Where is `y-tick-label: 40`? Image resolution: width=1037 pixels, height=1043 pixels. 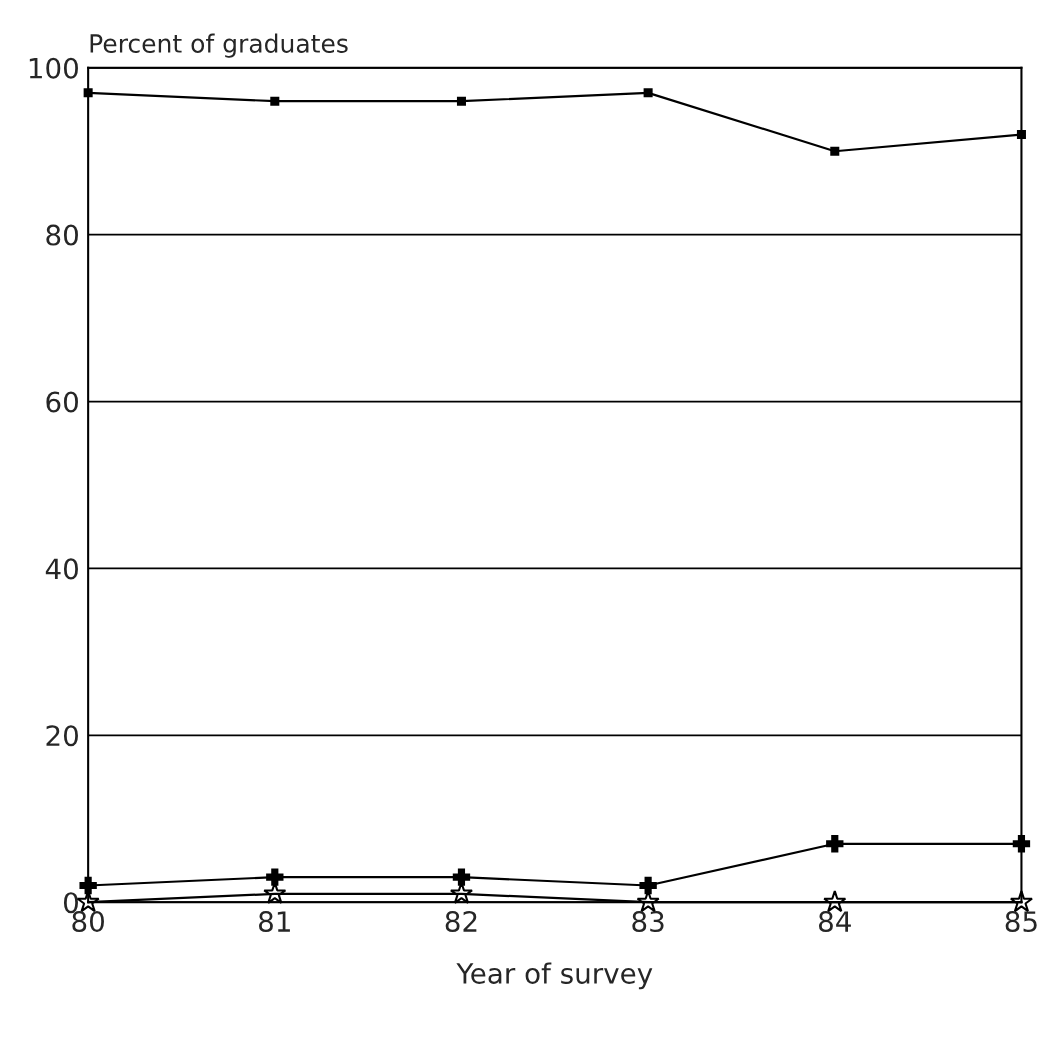
y-tick-label: 40 is located at coordinates (61, 569).